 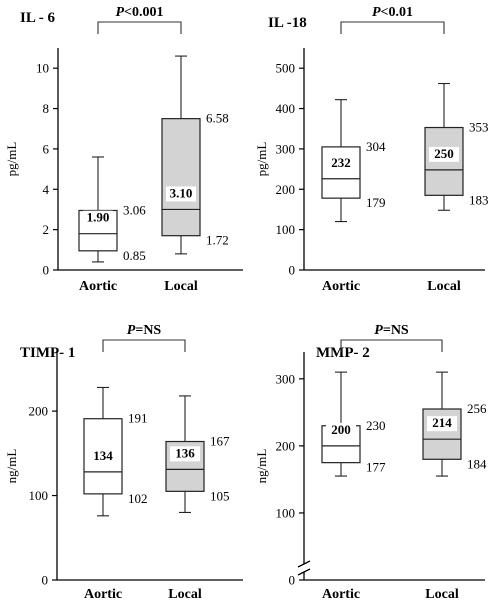 What do you see at coordinates (477, 463) in the screenshot?
I see `q1-value-label: 184` at bounding box center [477, 463].